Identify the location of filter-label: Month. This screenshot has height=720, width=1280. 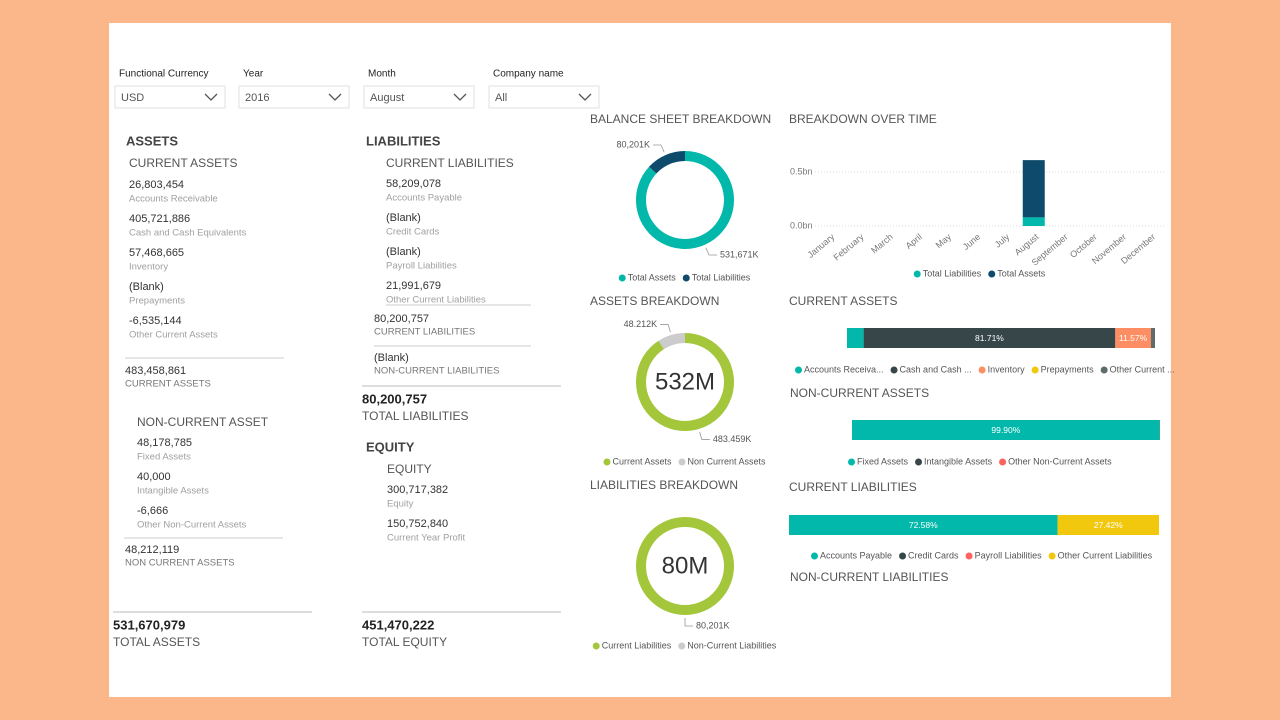
(382, 74).